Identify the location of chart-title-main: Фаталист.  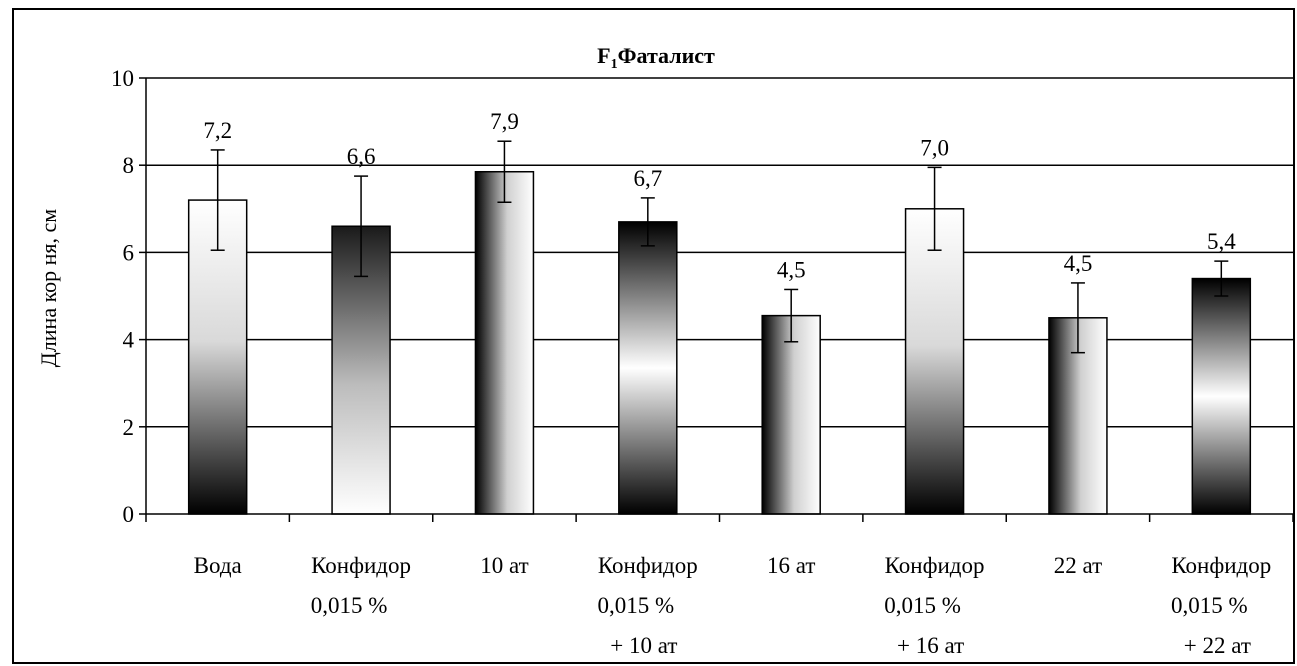
(666, 55).